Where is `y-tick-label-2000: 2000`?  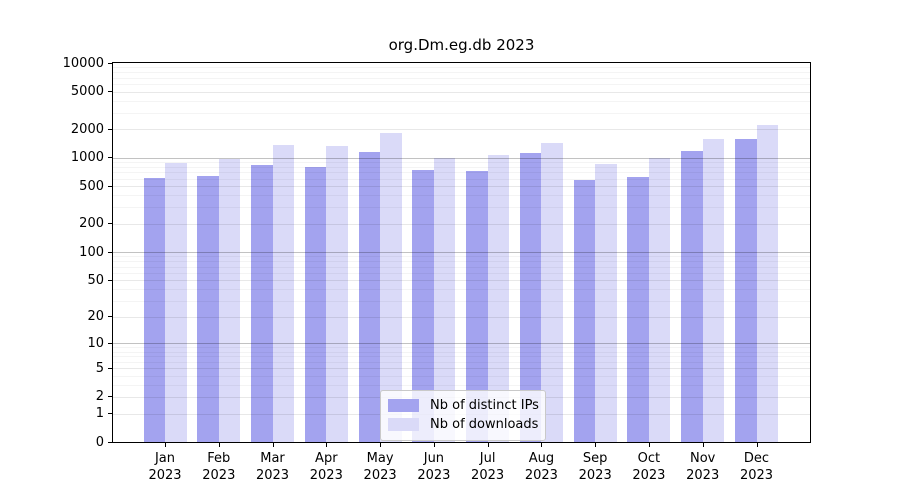 y-tick-label-2000: 2000 is located at coordinates (87, 129).